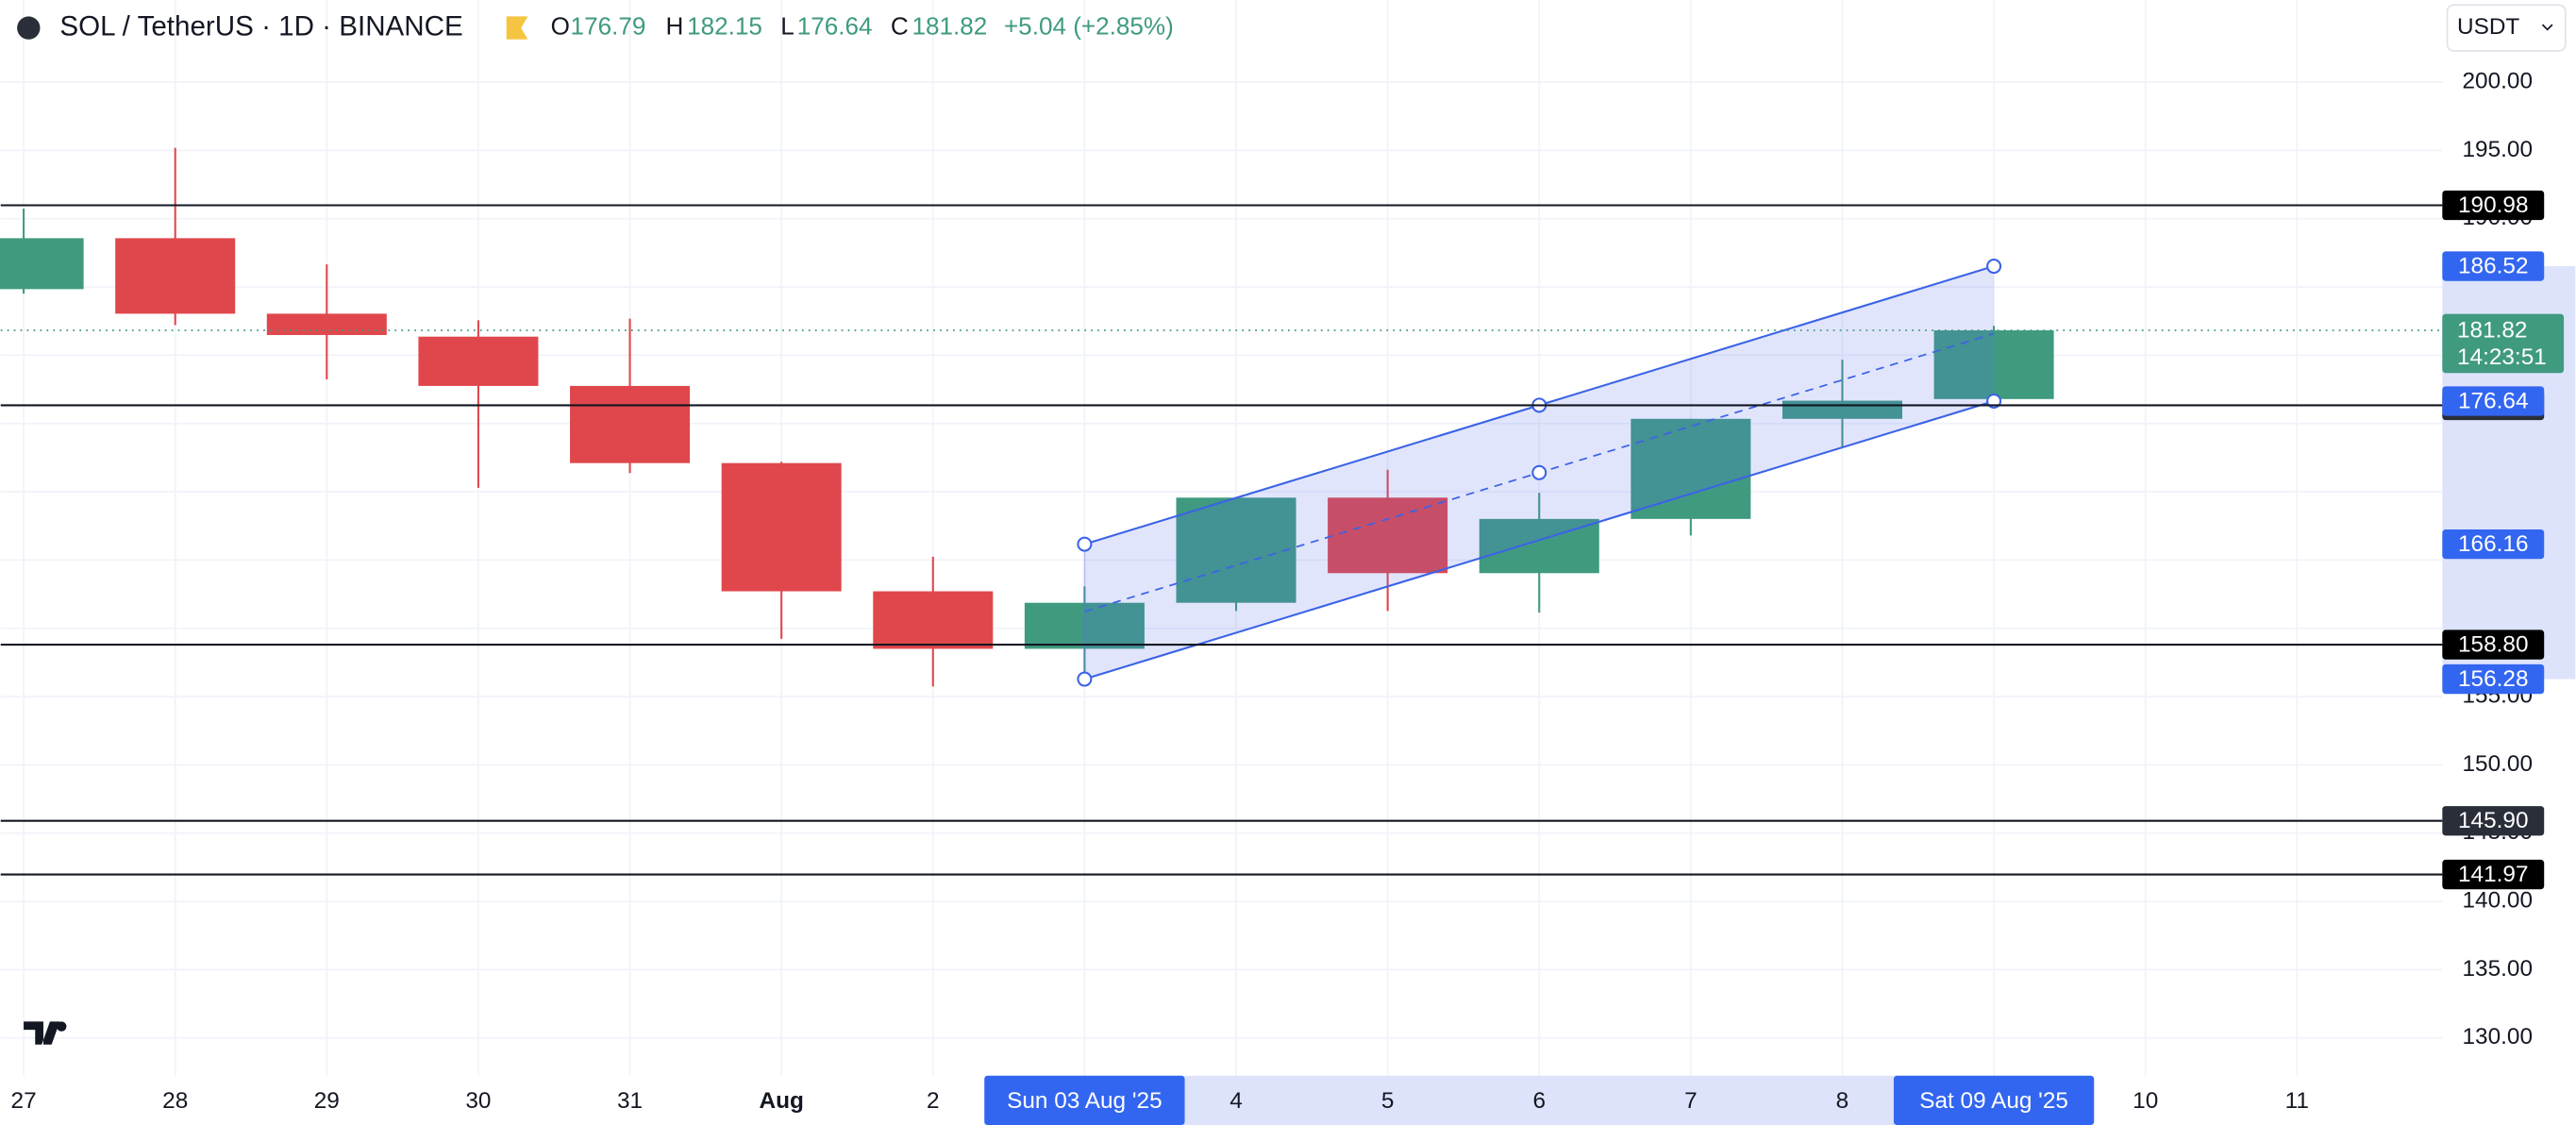 The height and width of the screenshot is (1125, 2576). What do you see at coordinates (327, 1101) in the screenshot?
I see `x-tick-label: 29` at bounding box center [327, 1101].